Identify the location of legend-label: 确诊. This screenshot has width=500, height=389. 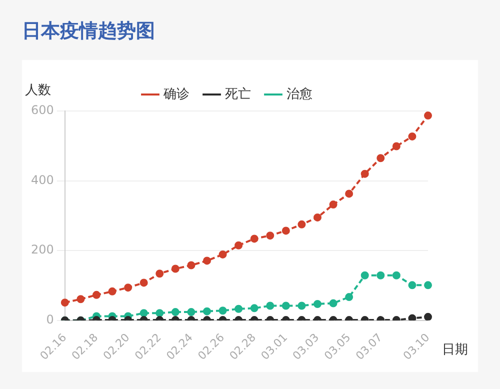
(176, 94).